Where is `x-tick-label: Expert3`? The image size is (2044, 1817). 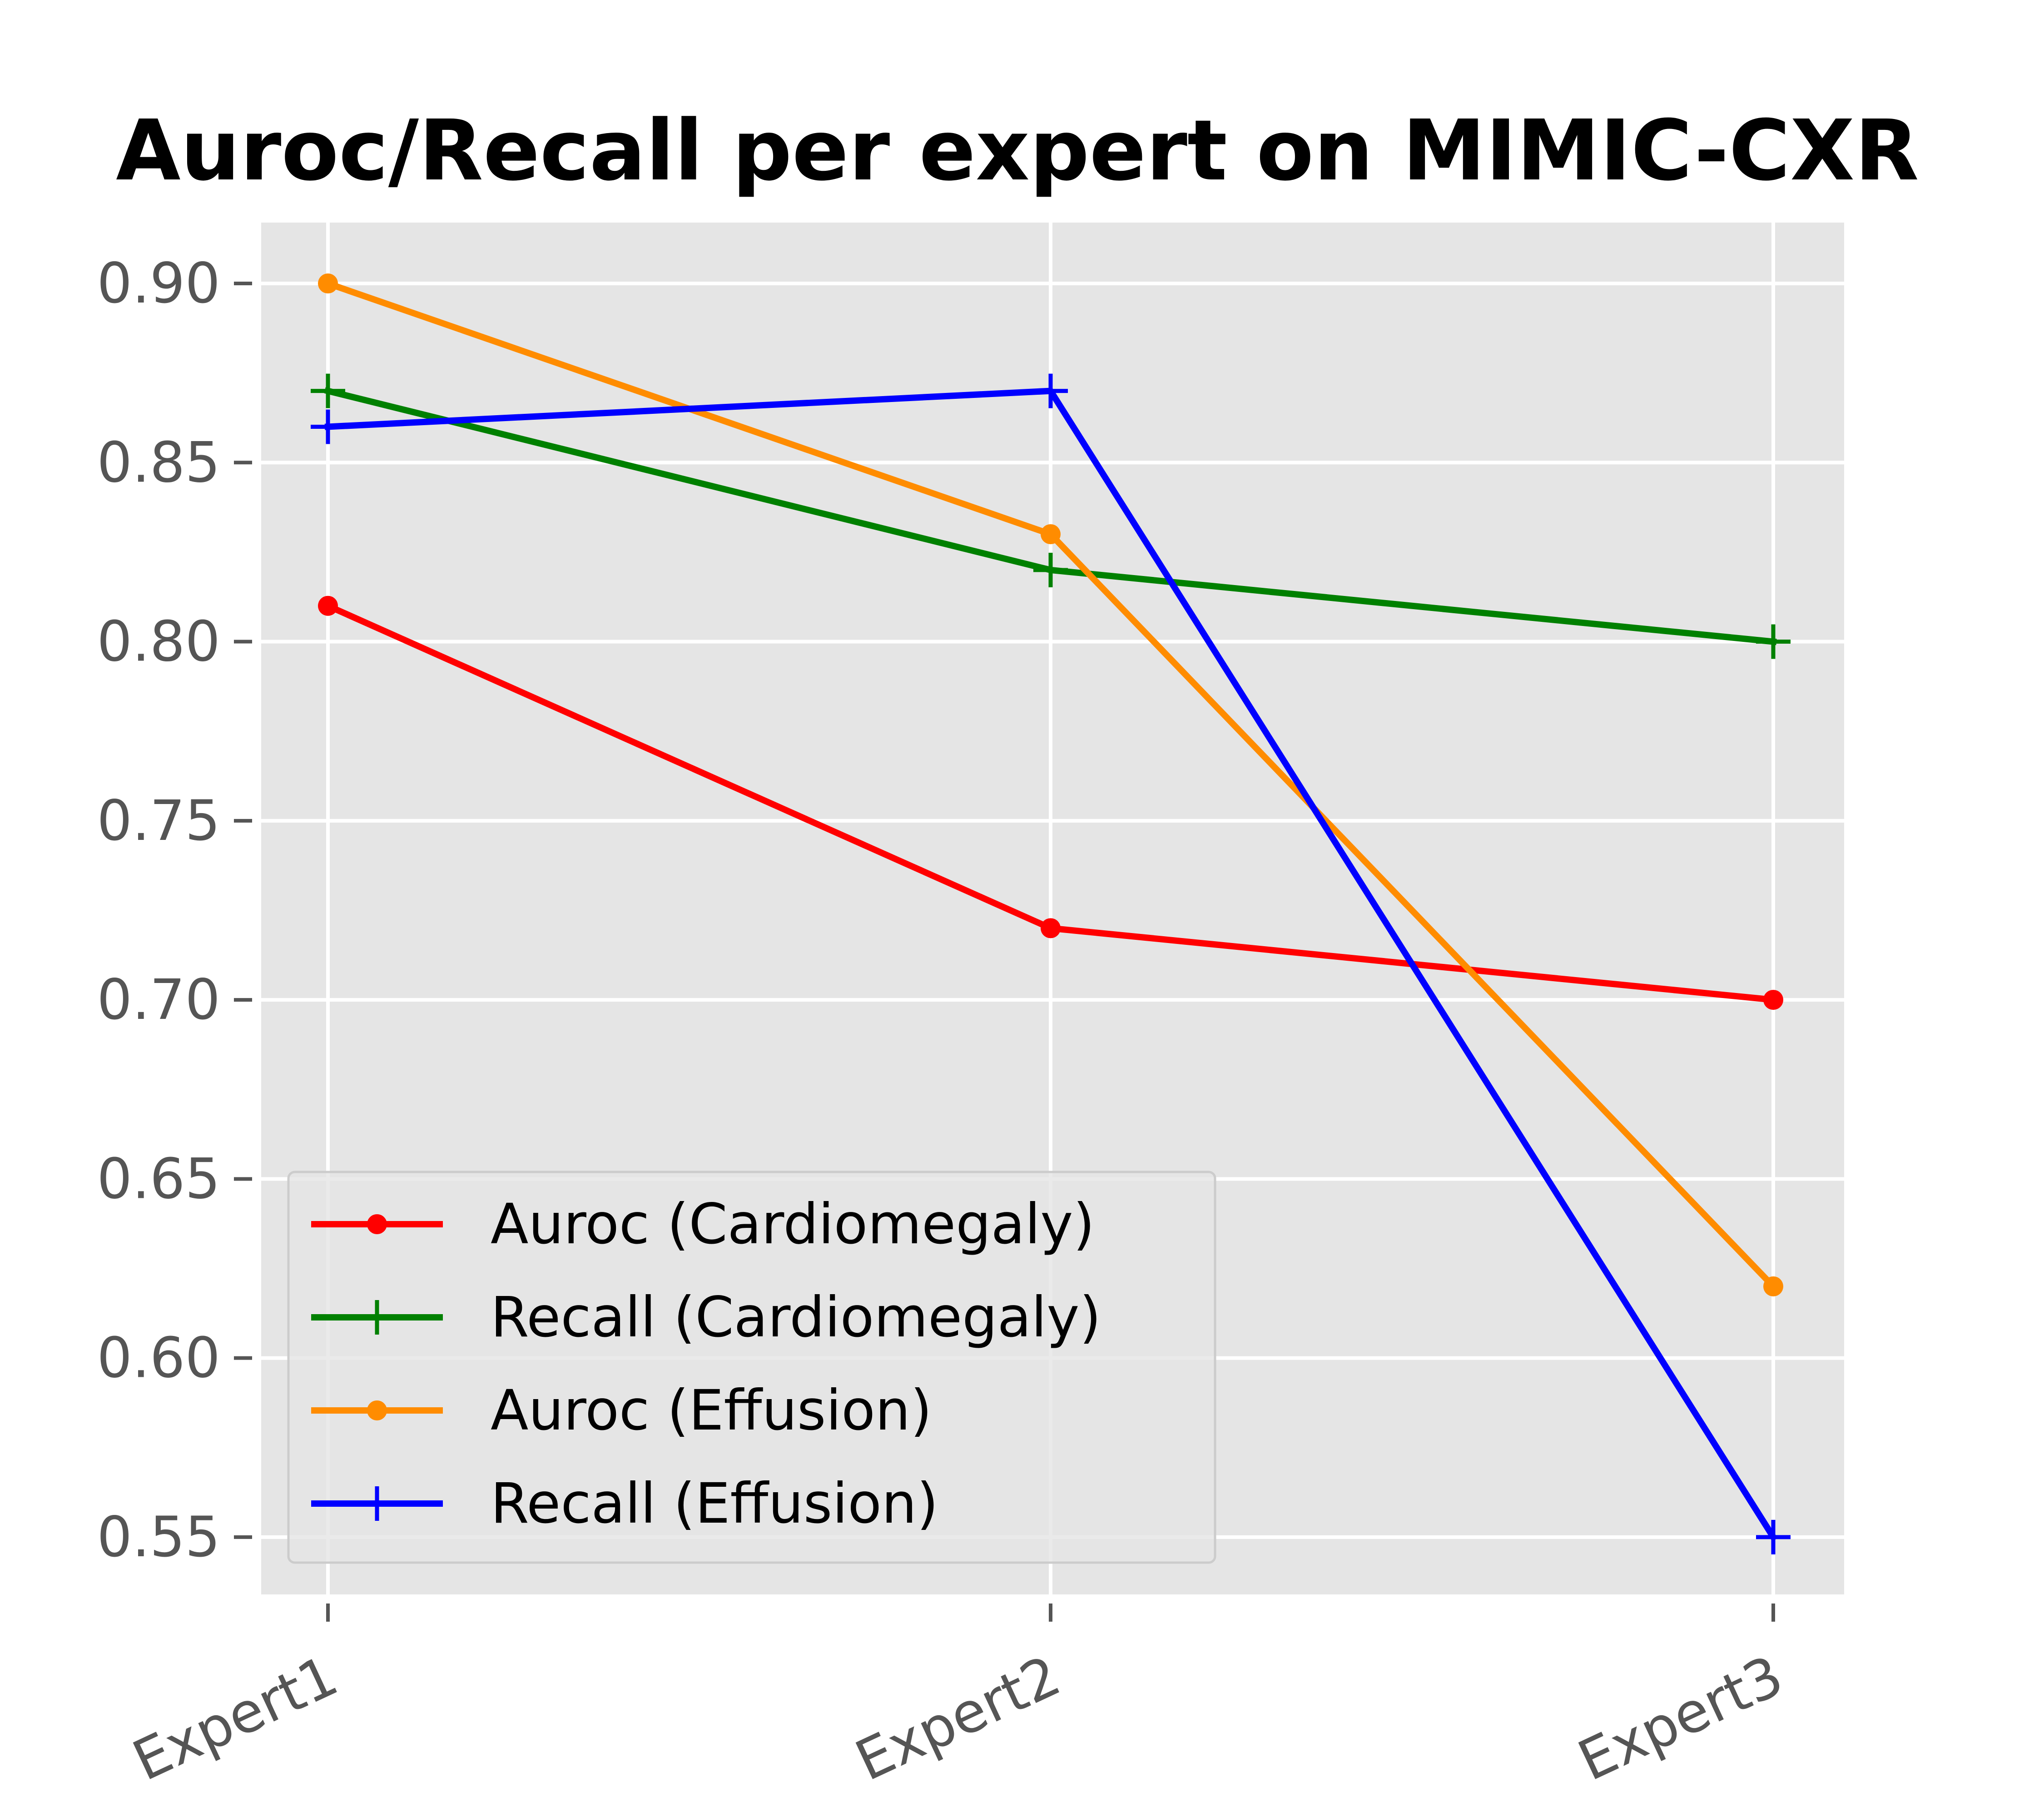
x-tick-label: Expert3 is located at coordinates (1681, 1718).